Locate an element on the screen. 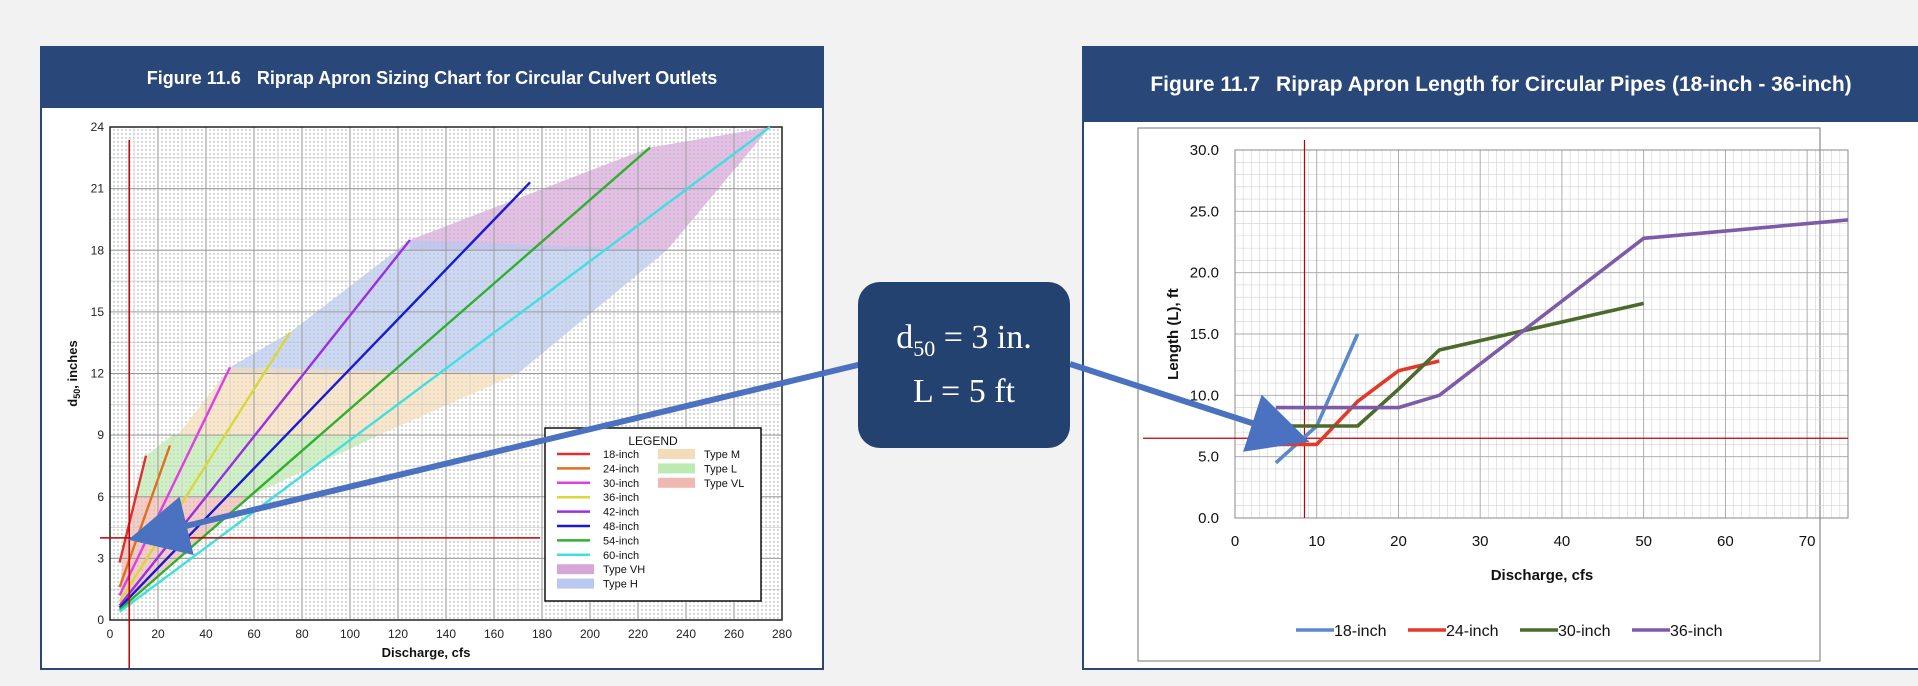 This screenshot has height=686, width=1918. left-x-tick-label: 40 is located at coordinates (206, 634).